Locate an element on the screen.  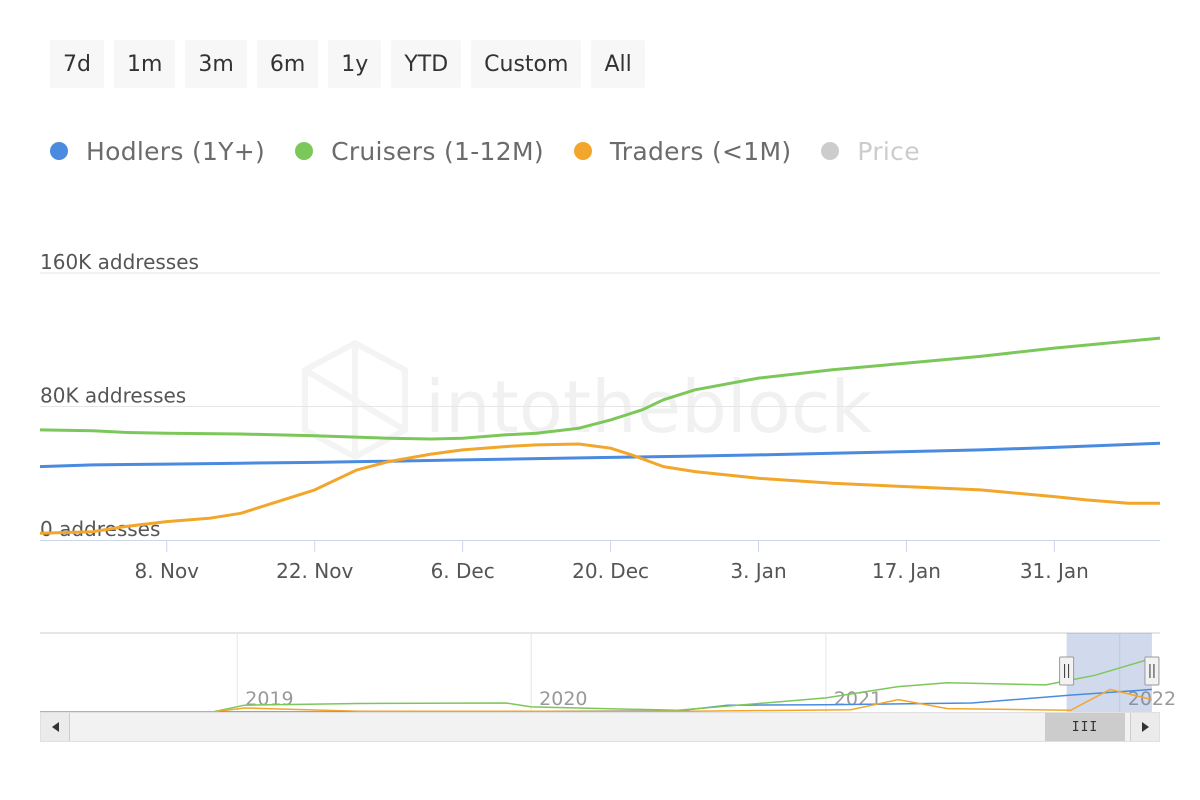
range-selector: 7d 1m 3m 6m 1y YTD Custom All is located at coordinates (352, 64).